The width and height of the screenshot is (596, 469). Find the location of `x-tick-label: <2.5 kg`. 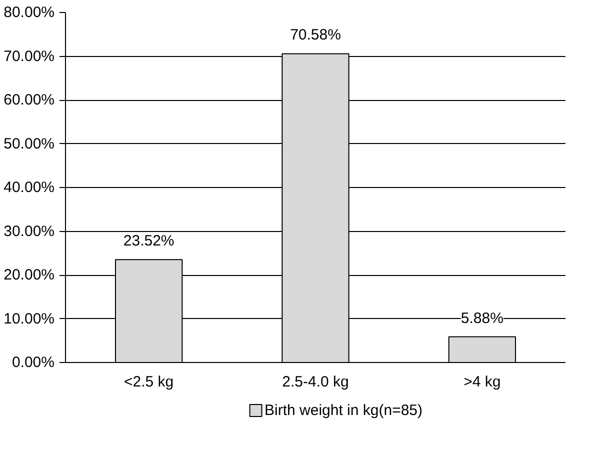

x-tick-label: <2.5 kg is located at coordinates (149, 382).